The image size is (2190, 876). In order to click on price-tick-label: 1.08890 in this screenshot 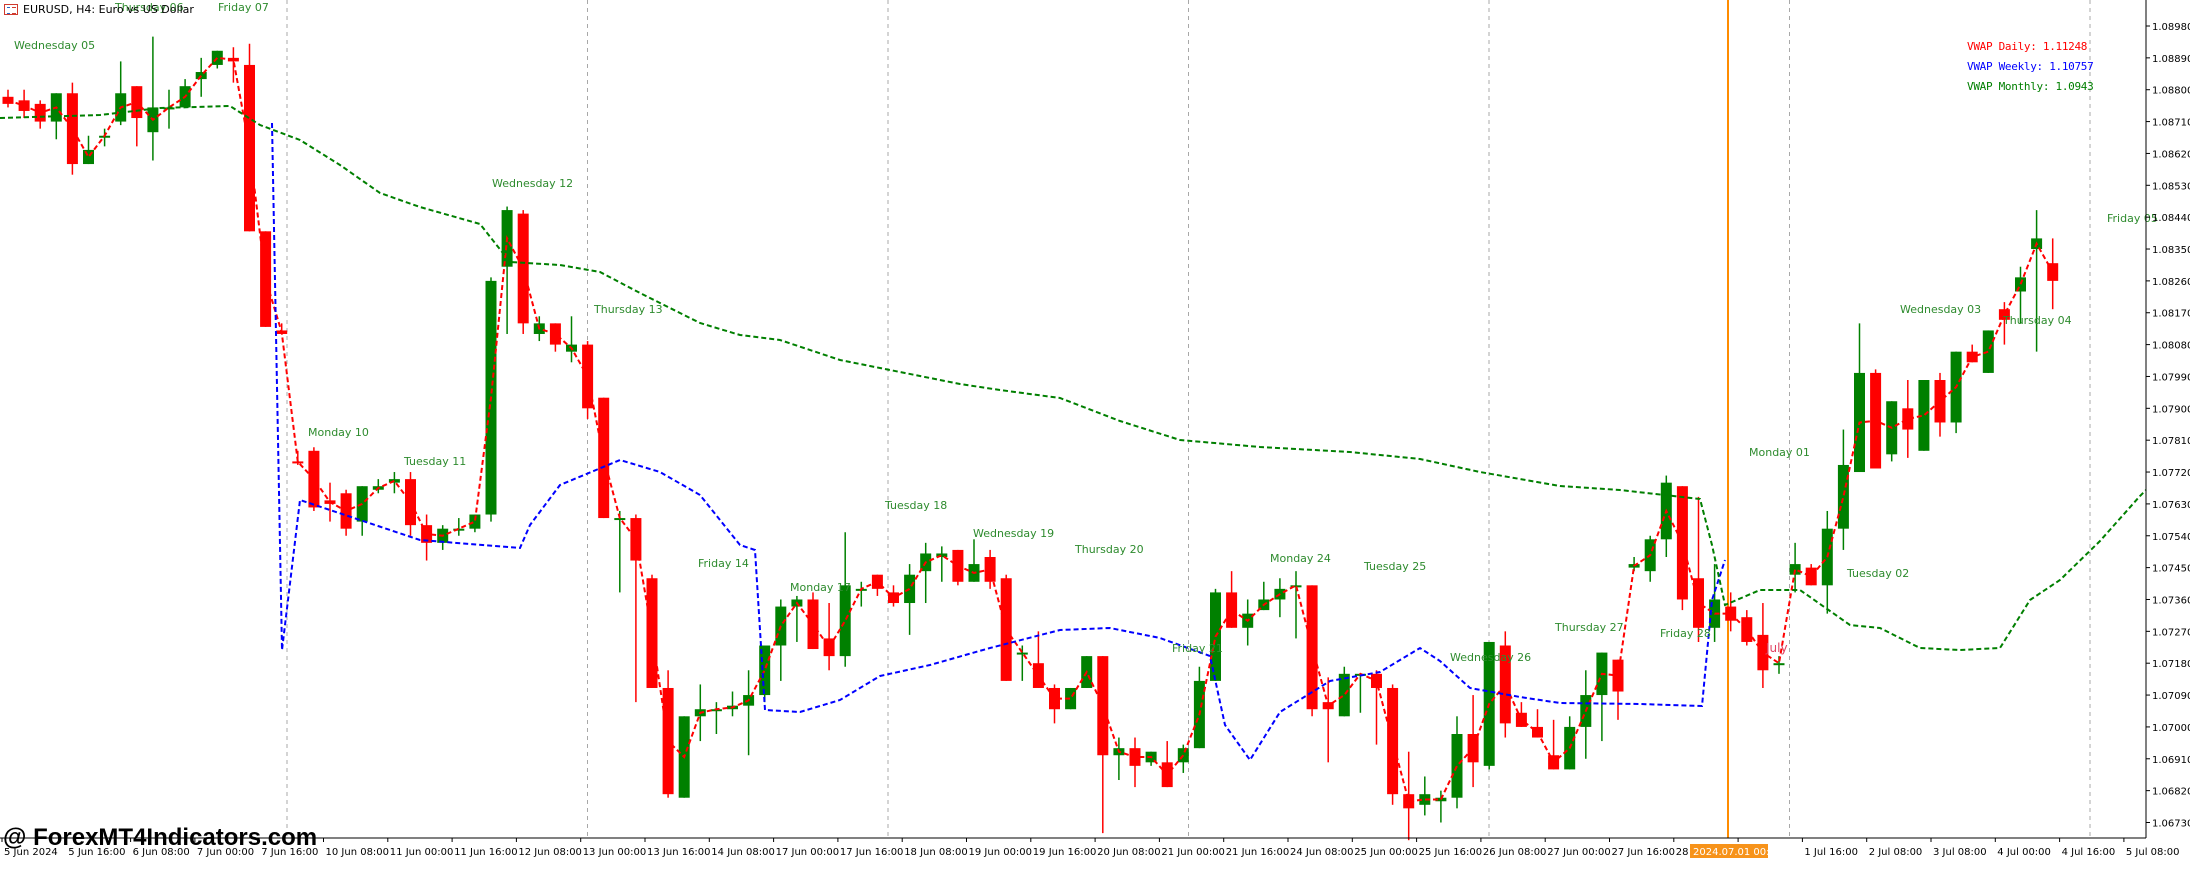, I will do `click(2171, 59)`.